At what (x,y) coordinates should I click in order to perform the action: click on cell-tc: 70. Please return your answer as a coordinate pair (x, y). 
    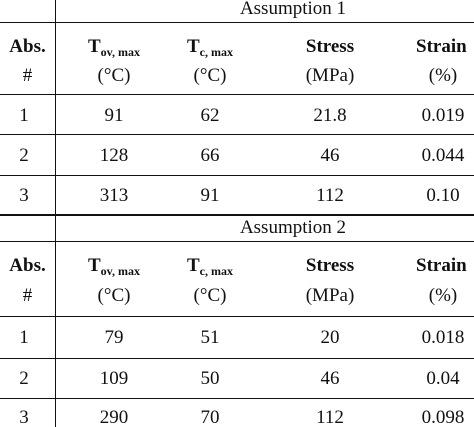
    Looking at the image, I should click on (210, 417).